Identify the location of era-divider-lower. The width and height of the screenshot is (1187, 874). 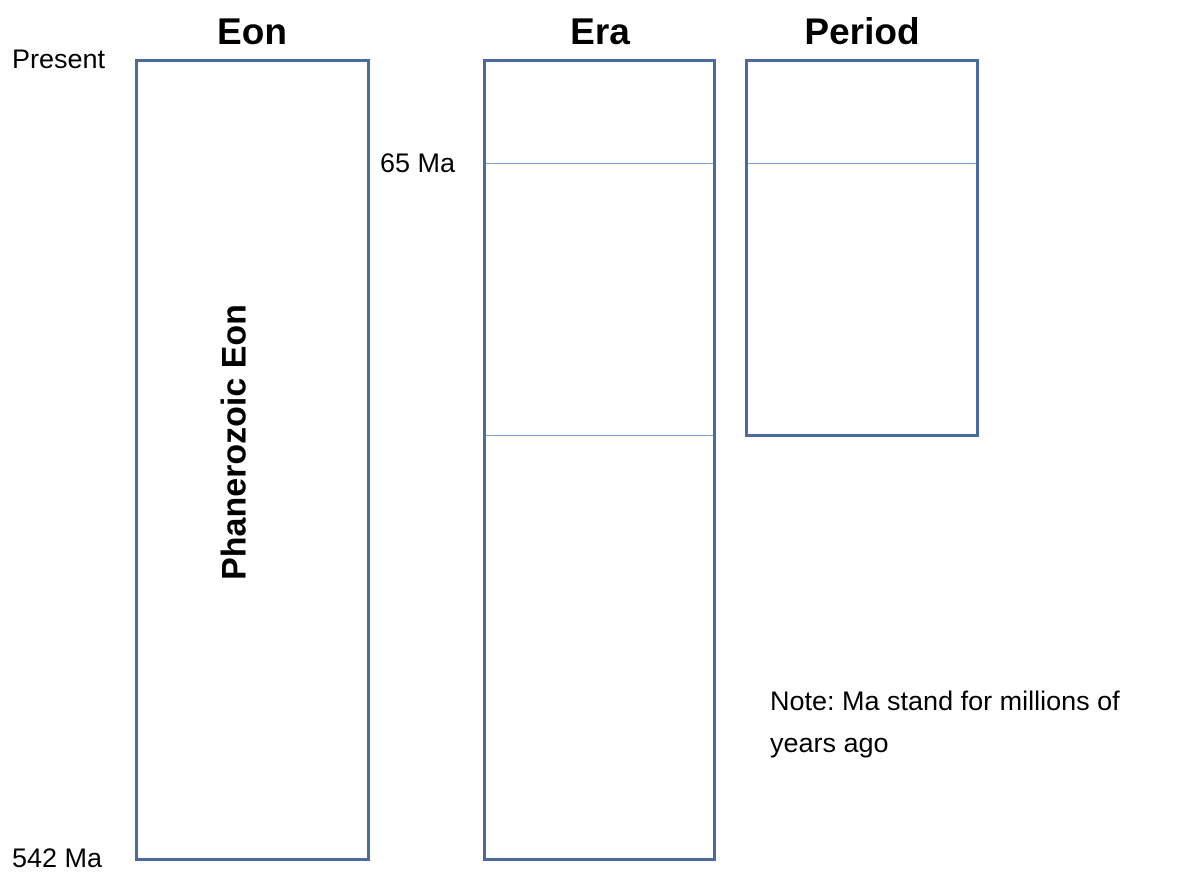
(599, 435).